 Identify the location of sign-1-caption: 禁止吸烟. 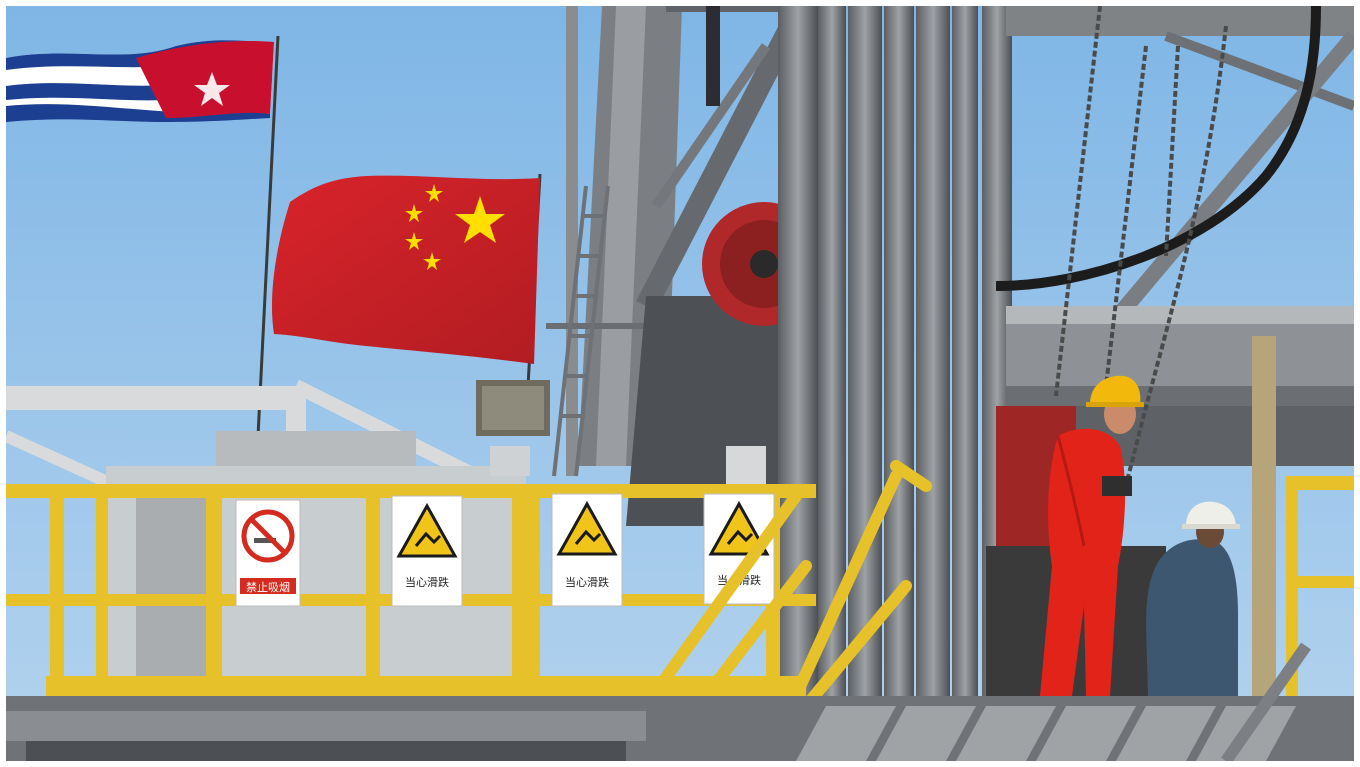
(268, 587).